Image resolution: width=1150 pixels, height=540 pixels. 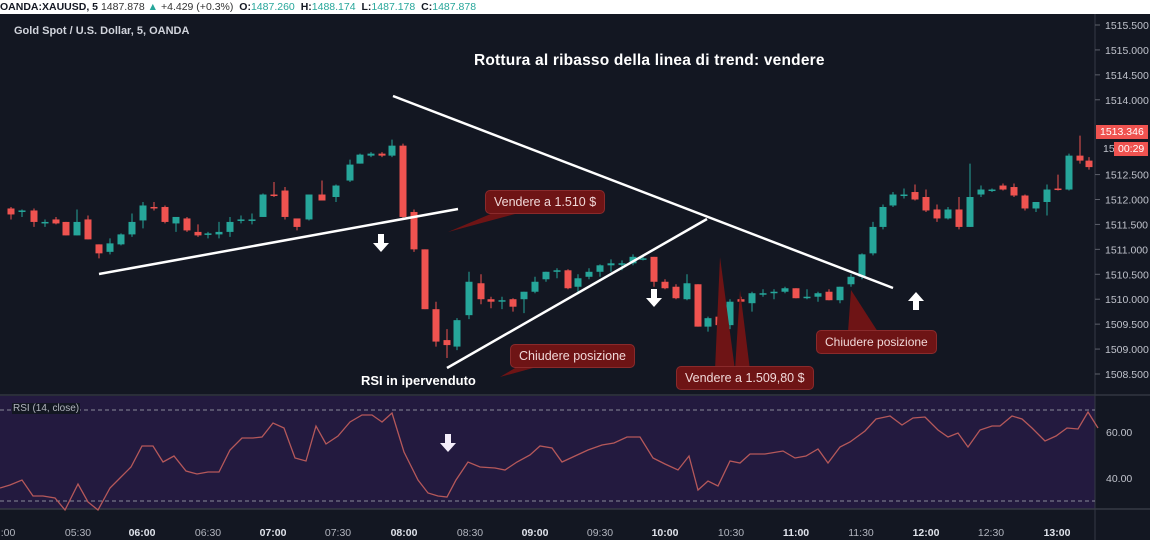 What do you see at coordinates (427, 7) in the screenshot?
I see `close-label: C:` at bounding box center [427, 7].